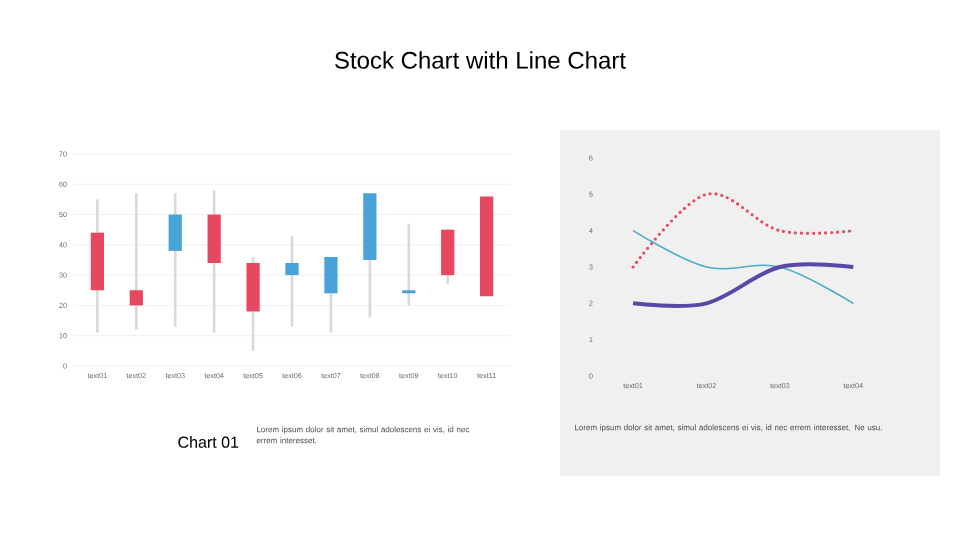  I want to click on chart-title: Stock Chart with Line Chart, so click(480, 60).